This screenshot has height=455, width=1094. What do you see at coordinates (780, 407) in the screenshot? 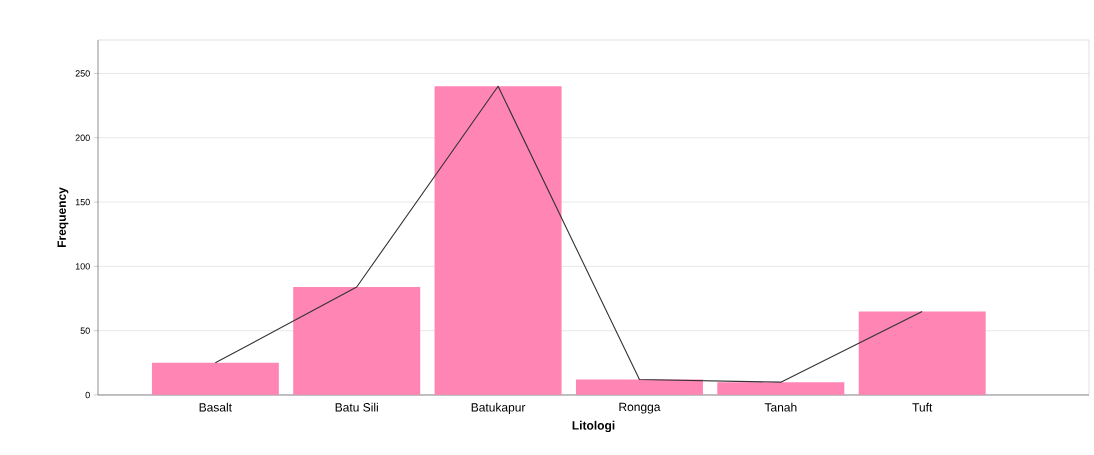
I see `x-tick-label: Tanah` at bounding box center [780, 407].